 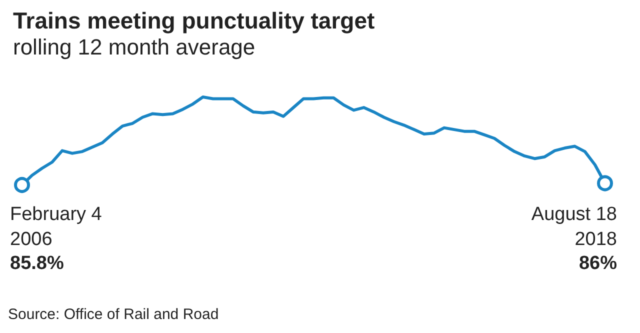 I want to click on text: August 18 2018, so click(x=574, y=227).